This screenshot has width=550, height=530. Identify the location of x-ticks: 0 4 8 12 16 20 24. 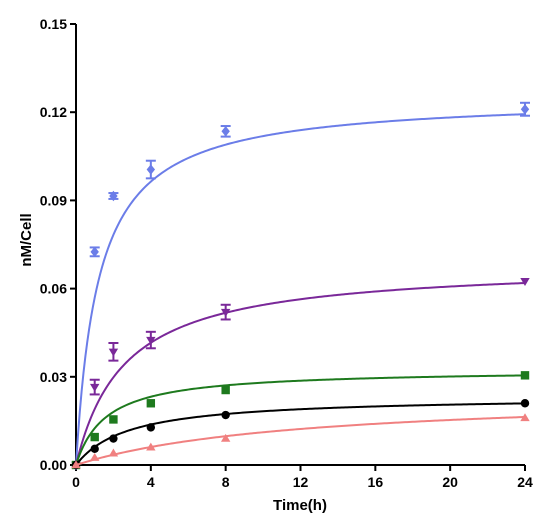
(302, 477).